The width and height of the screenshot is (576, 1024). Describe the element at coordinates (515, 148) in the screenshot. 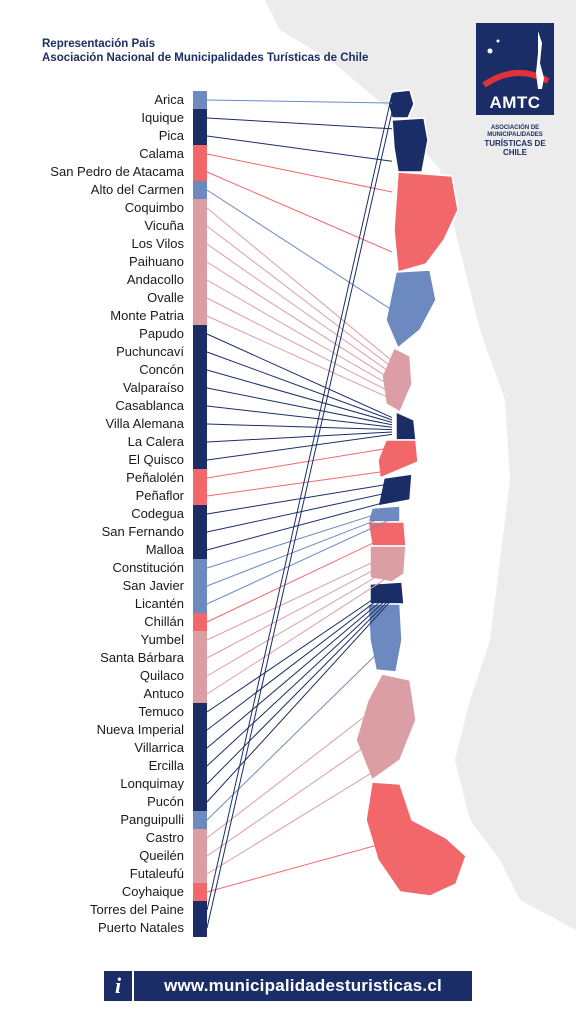

I see `logo-caption-2: TURÍSTICAS DE CHILE` at that location.